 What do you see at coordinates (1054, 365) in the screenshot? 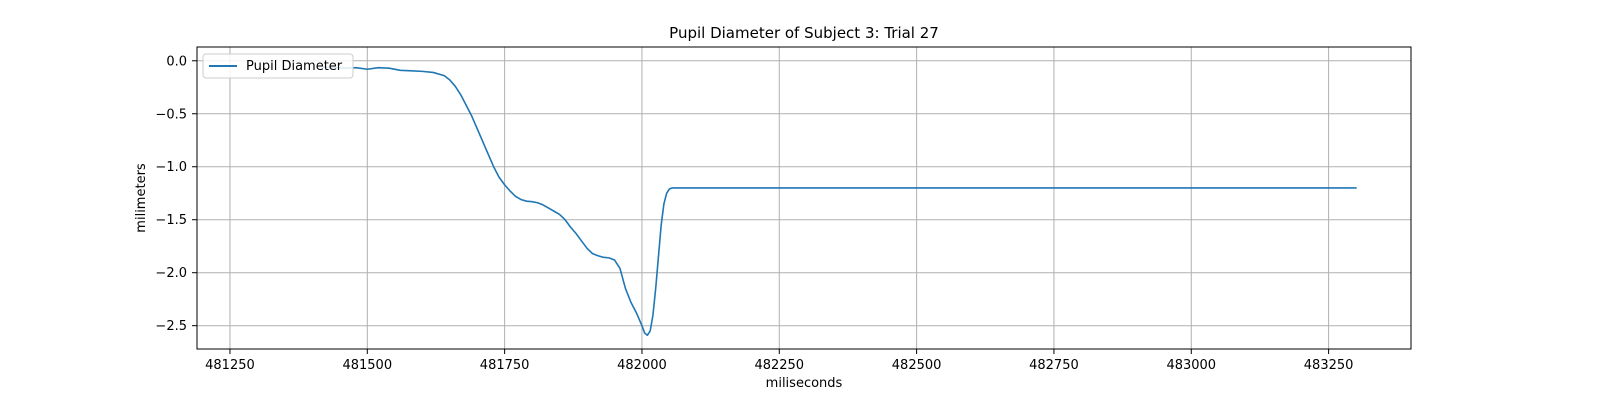
I see `x-tick-label: 482750` at bounding box center [1054, 365].